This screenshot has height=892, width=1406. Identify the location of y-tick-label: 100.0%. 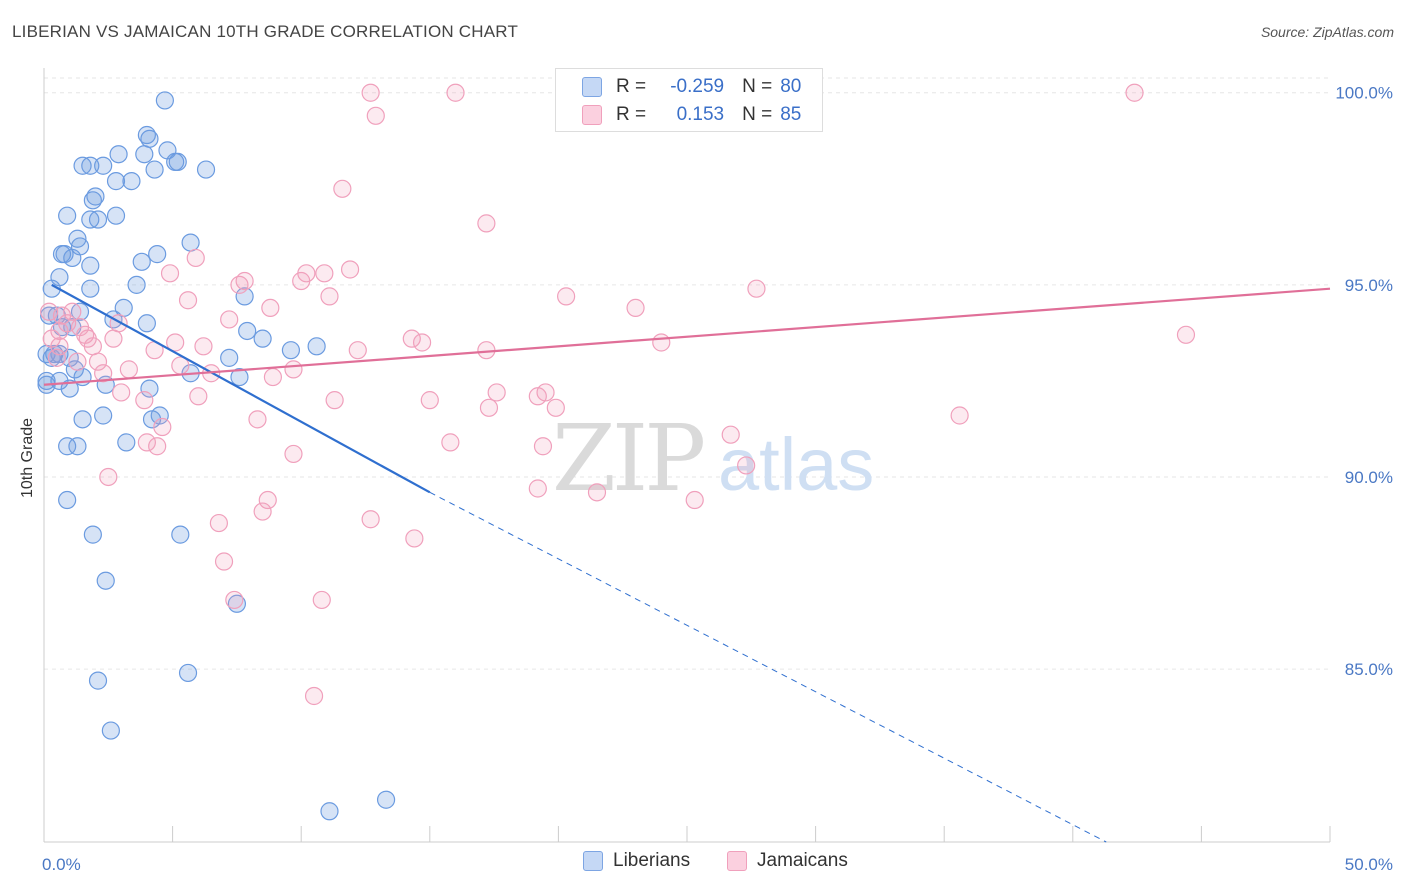
(1364, 93).